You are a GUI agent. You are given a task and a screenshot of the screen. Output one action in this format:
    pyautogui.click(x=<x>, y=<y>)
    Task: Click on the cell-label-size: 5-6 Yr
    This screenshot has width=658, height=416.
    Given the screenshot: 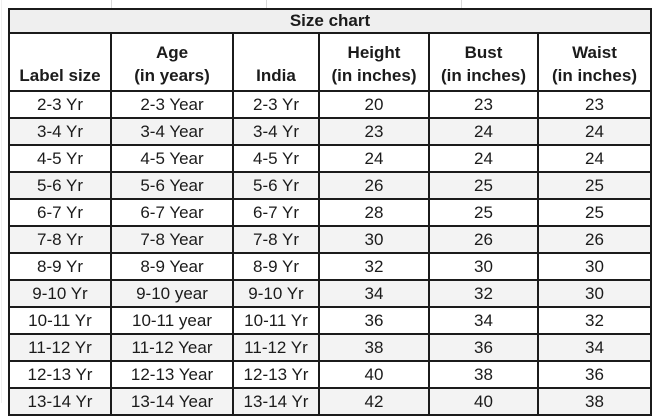 What is the action you would take?
    pyautogui.click(x=60, y=185)
    